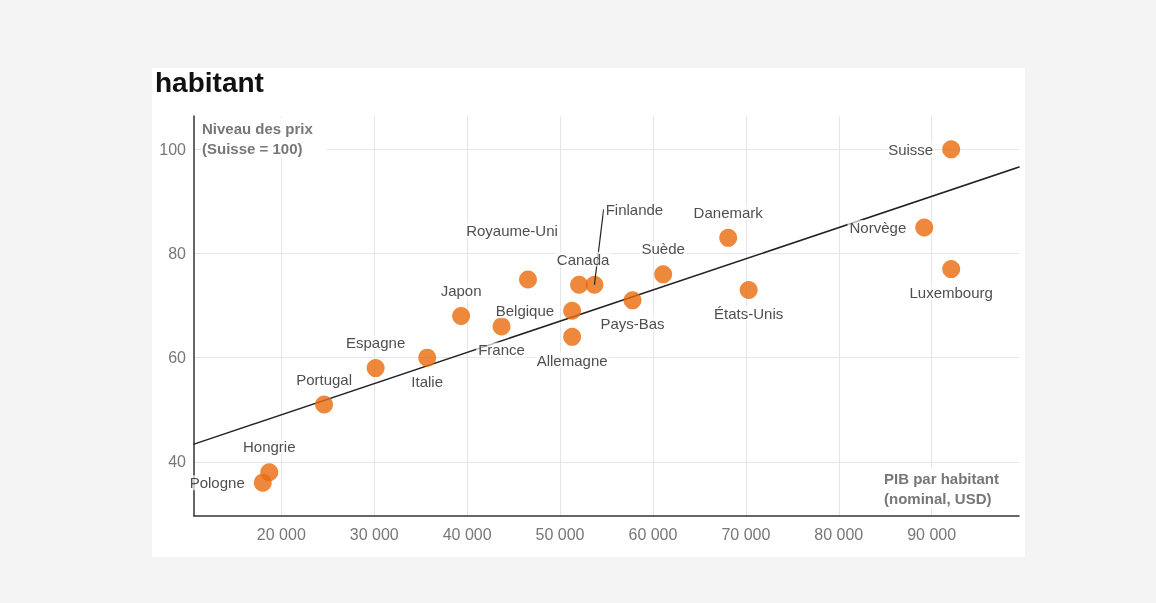 This screenshot has width=1156, height=603. What do you see at coordinates (653, 534) in the screenshot?
I see `x-tick-label: 60 000` at bounding box center [653, 534].